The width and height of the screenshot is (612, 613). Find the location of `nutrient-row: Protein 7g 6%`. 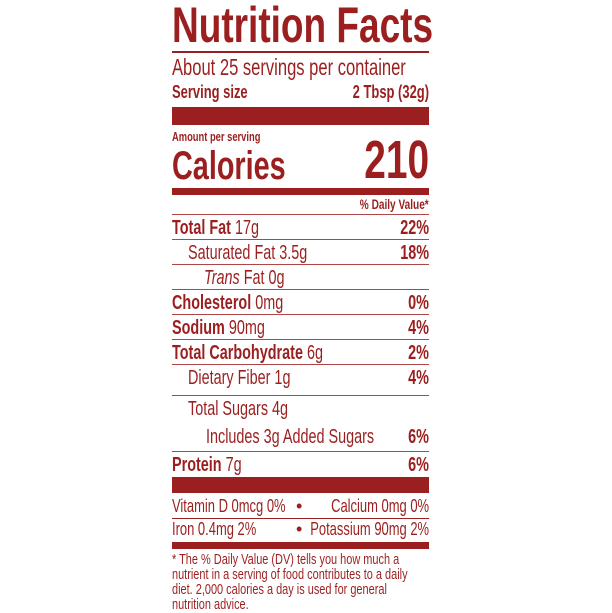

nutrient-row: Protein 7g 6% is located at coordinates (300, 463).